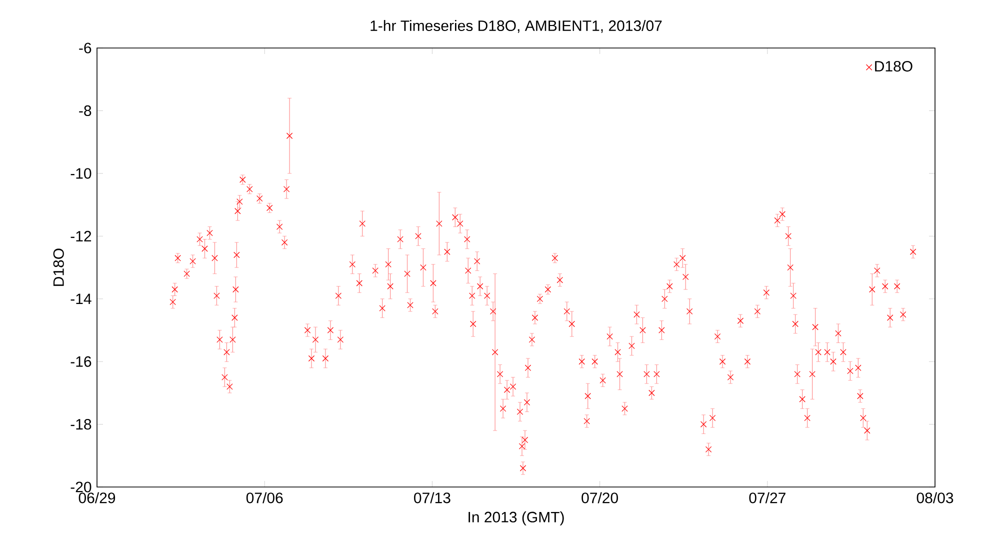 This screenshot has width=998, height=559. Describe the element at coordinates (600, 498) in the screenshot. I see `x-tick-label: 07/20` at that location.